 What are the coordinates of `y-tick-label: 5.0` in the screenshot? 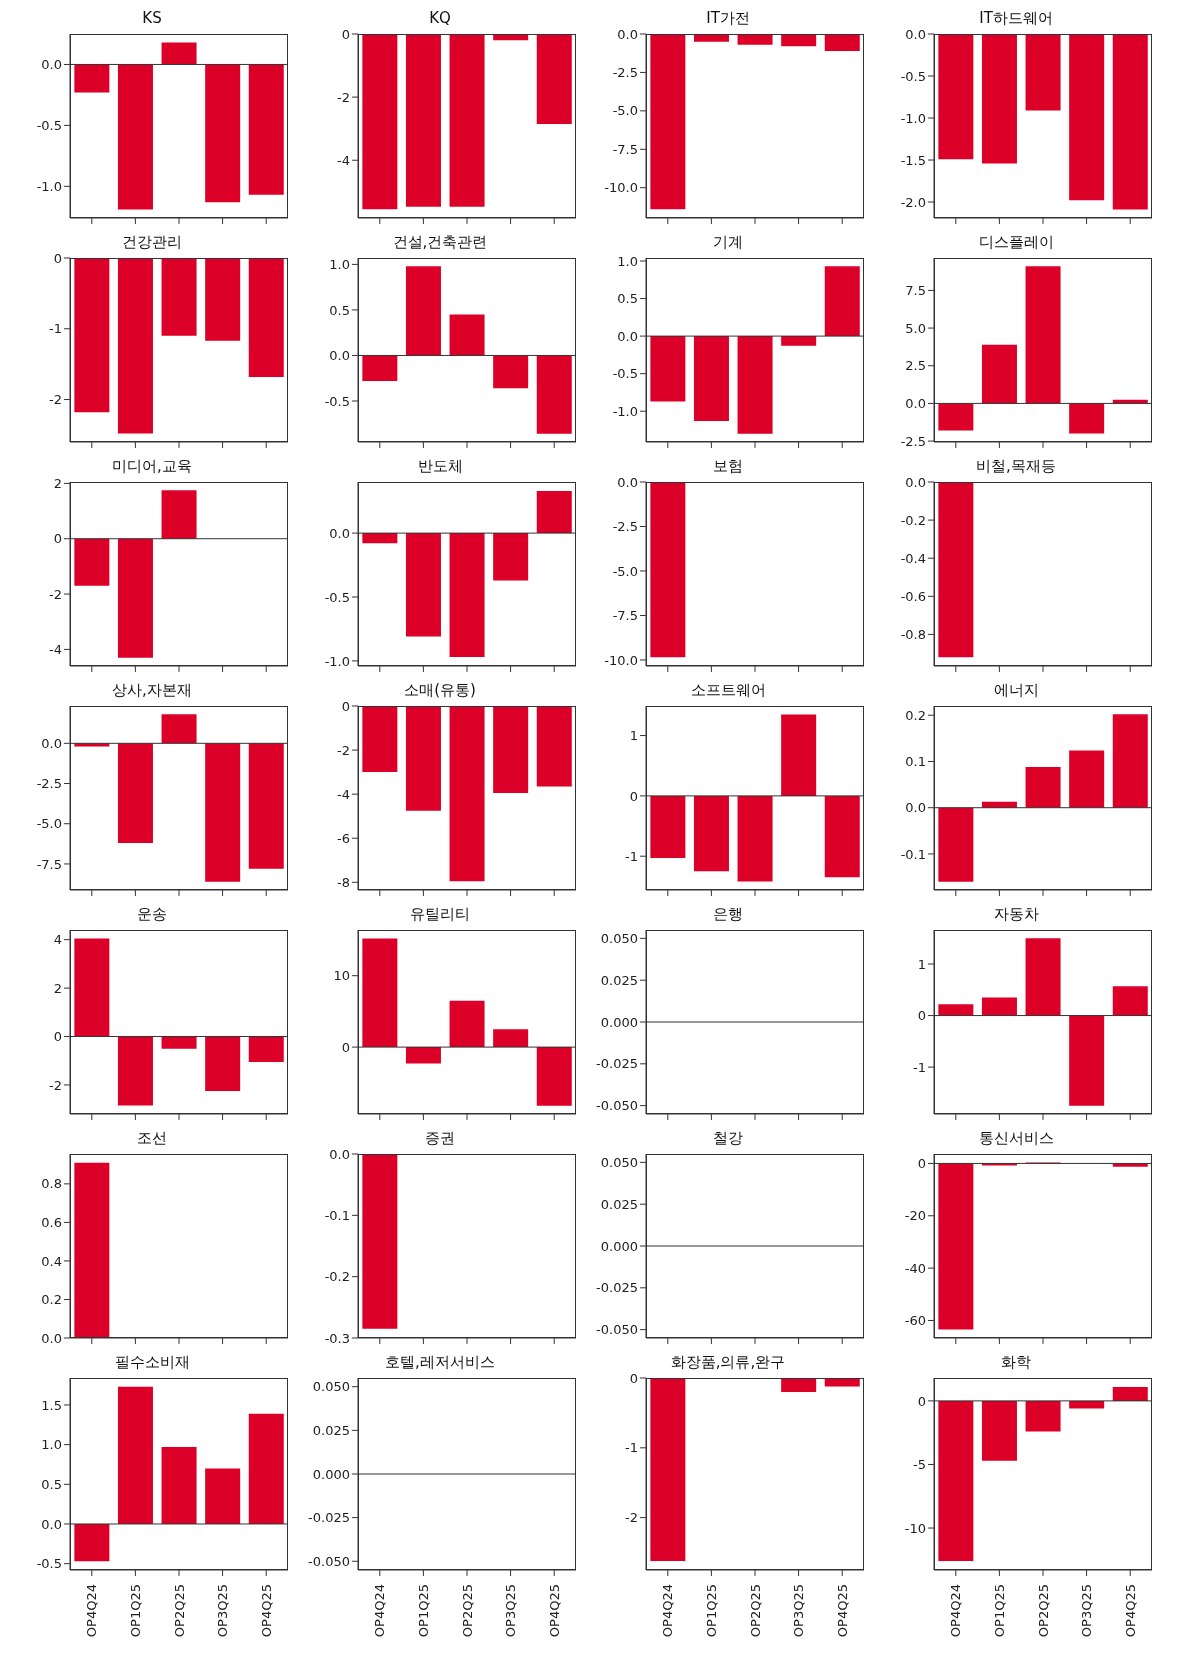 It's located at (915, 328).